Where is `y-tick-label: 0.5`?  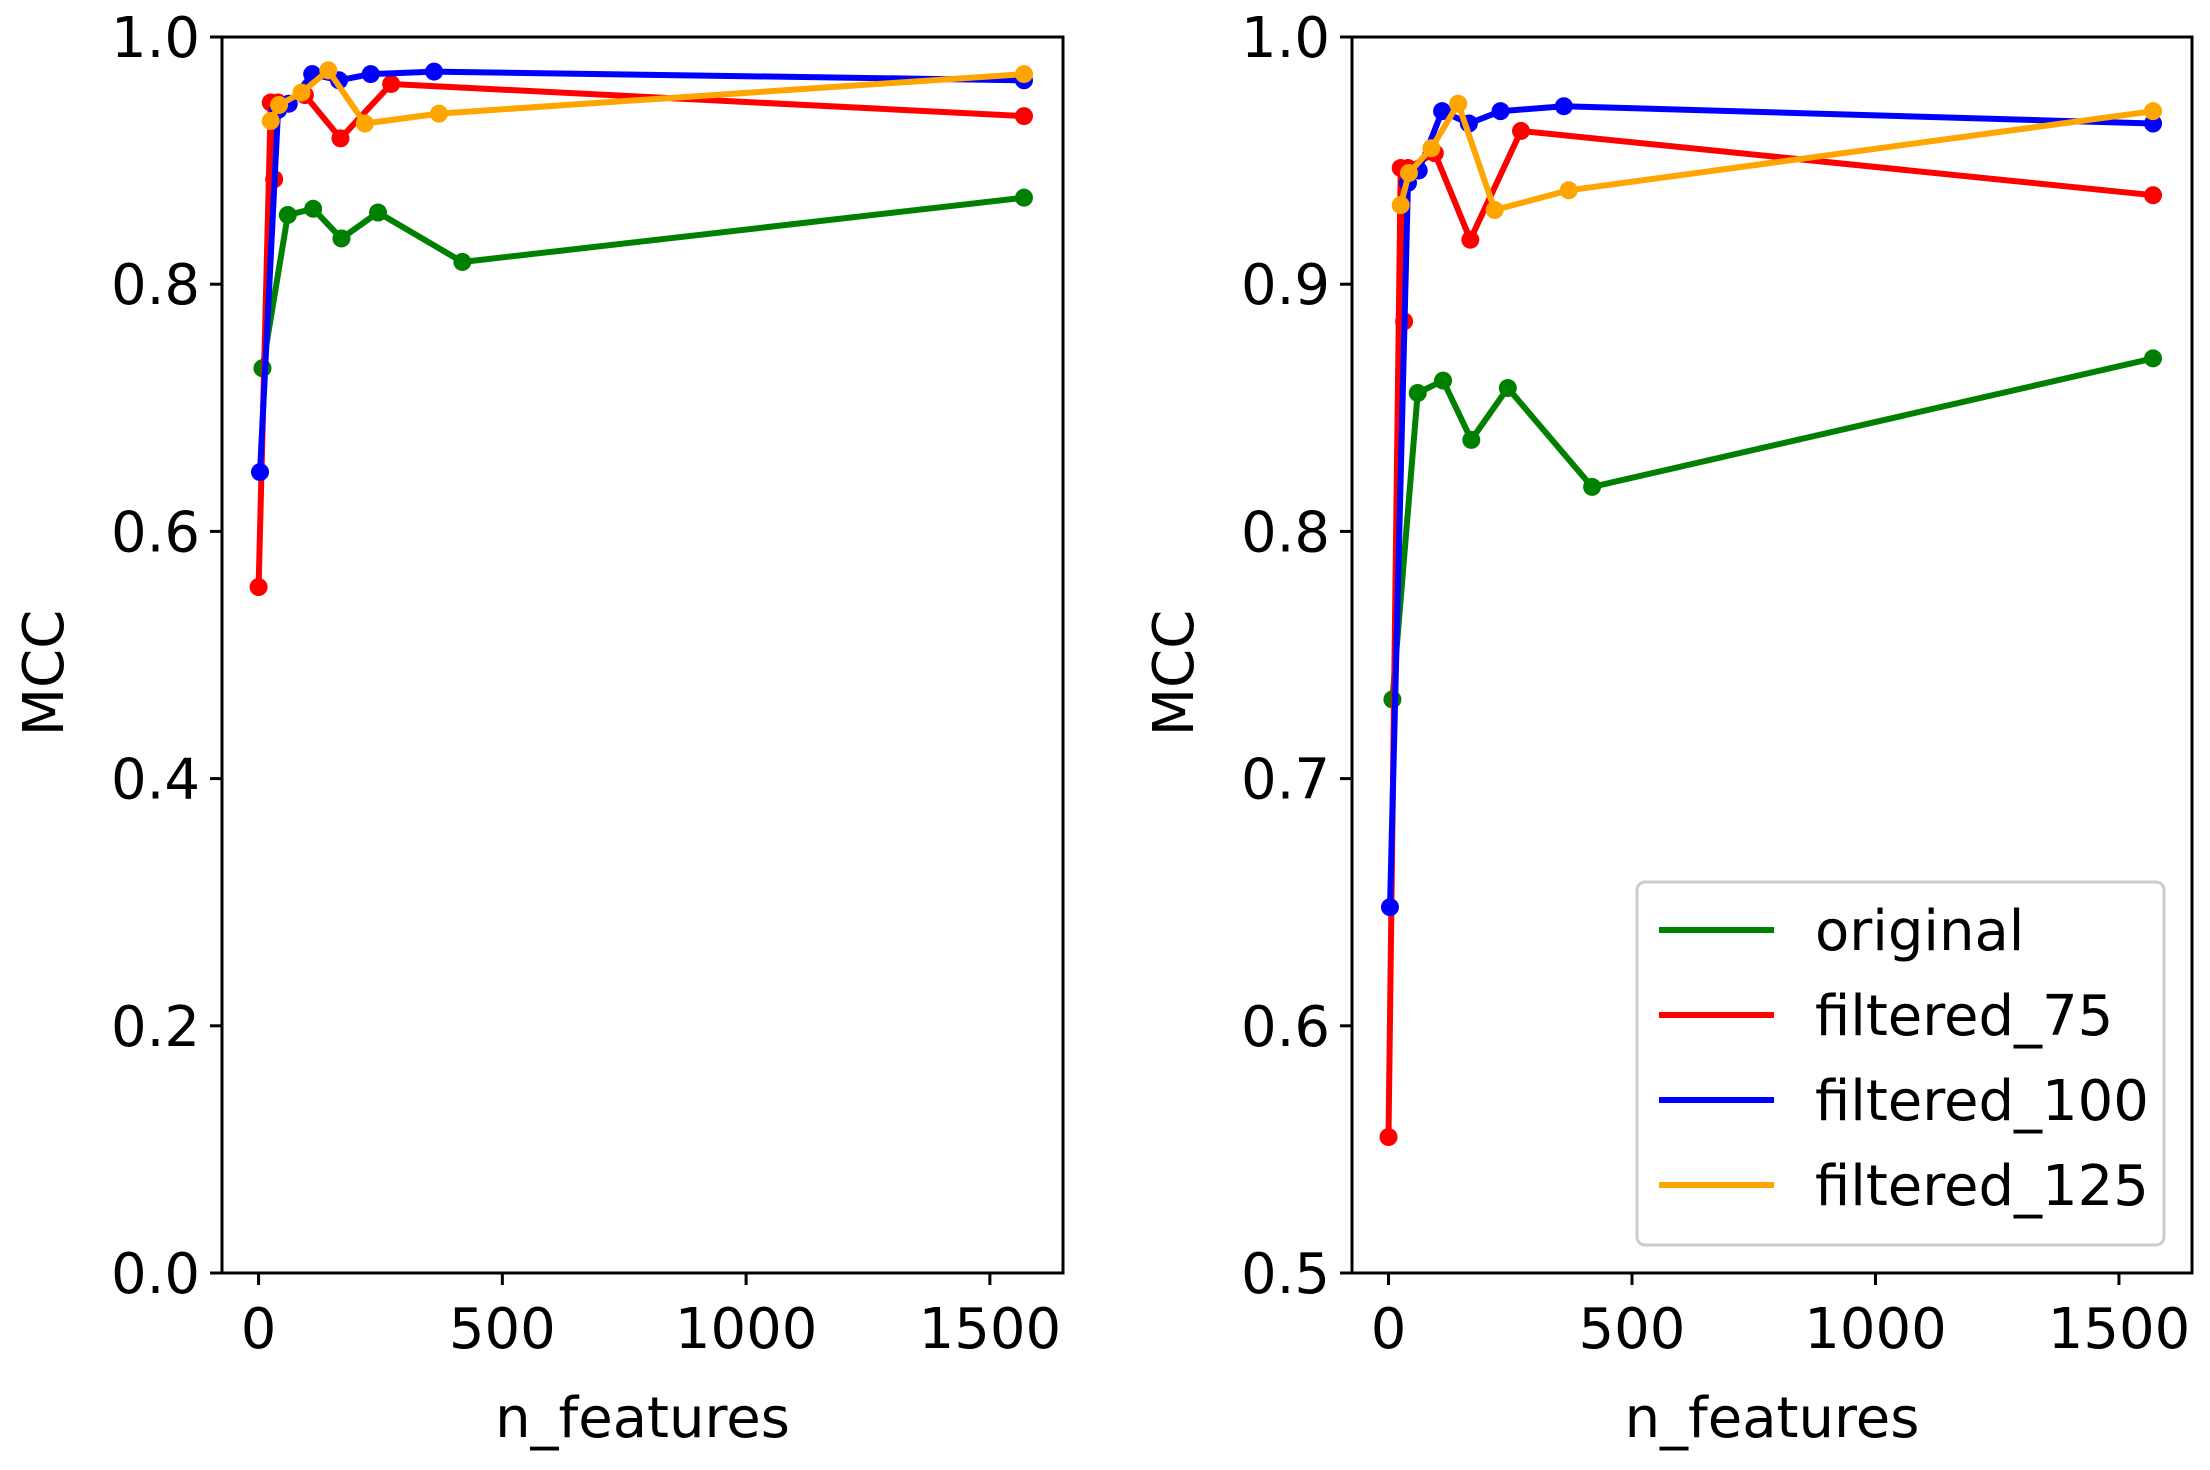
y-tick-label: 0.5 is located at coordinates (1285, 1274).